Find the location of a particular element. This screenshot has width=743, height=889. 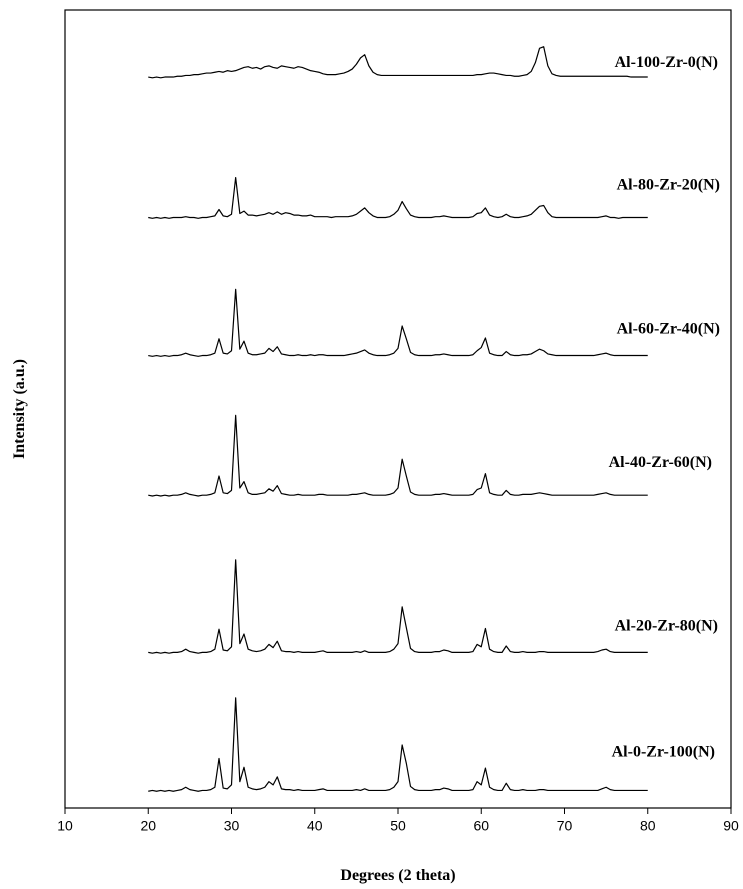

x-tick-label: 80 is located at coordinates (648, 825).